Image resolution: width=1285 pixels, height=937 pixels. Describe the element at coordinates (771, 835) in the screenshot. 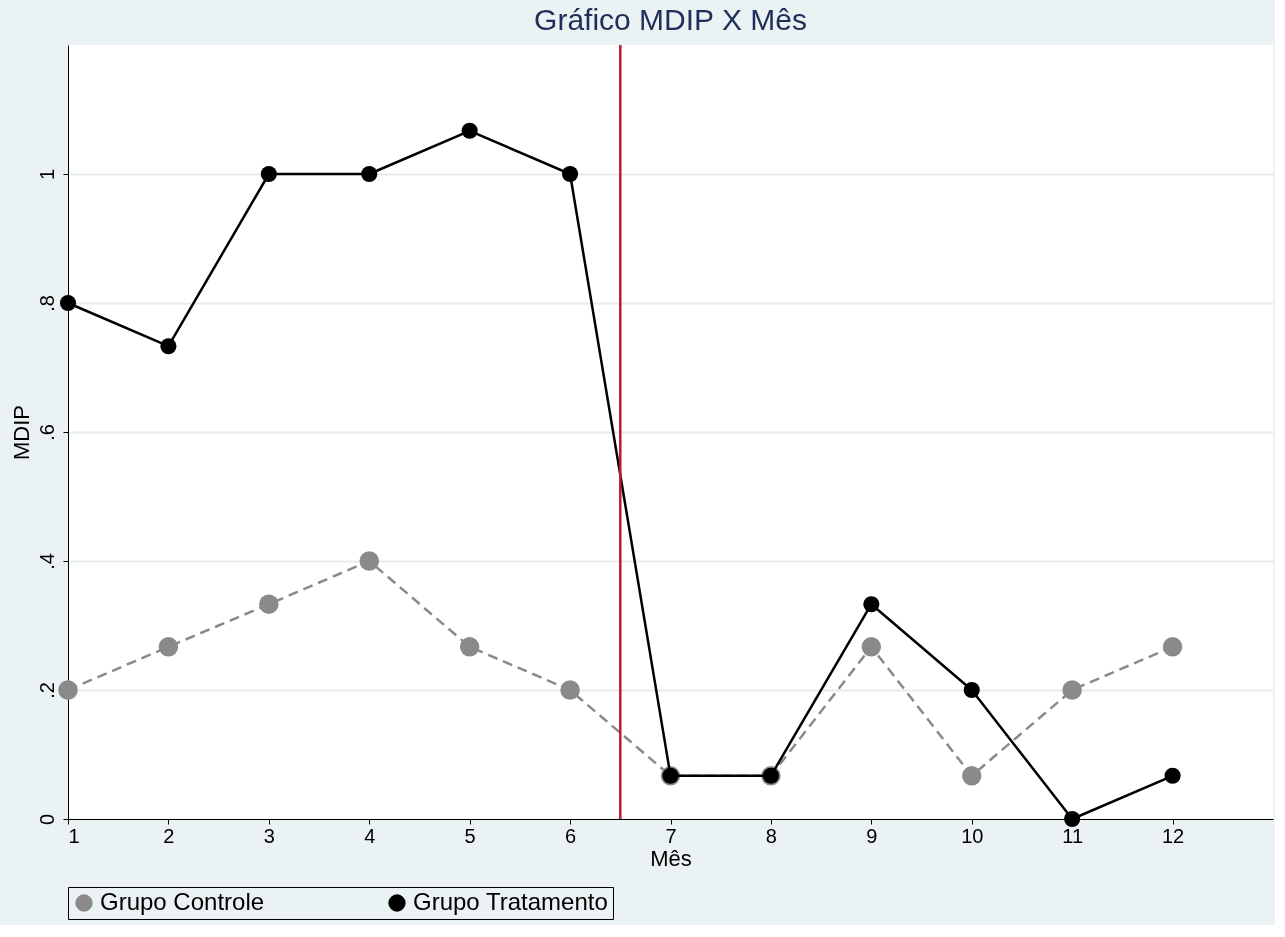

I see `x-tick-label: 8` at that location.